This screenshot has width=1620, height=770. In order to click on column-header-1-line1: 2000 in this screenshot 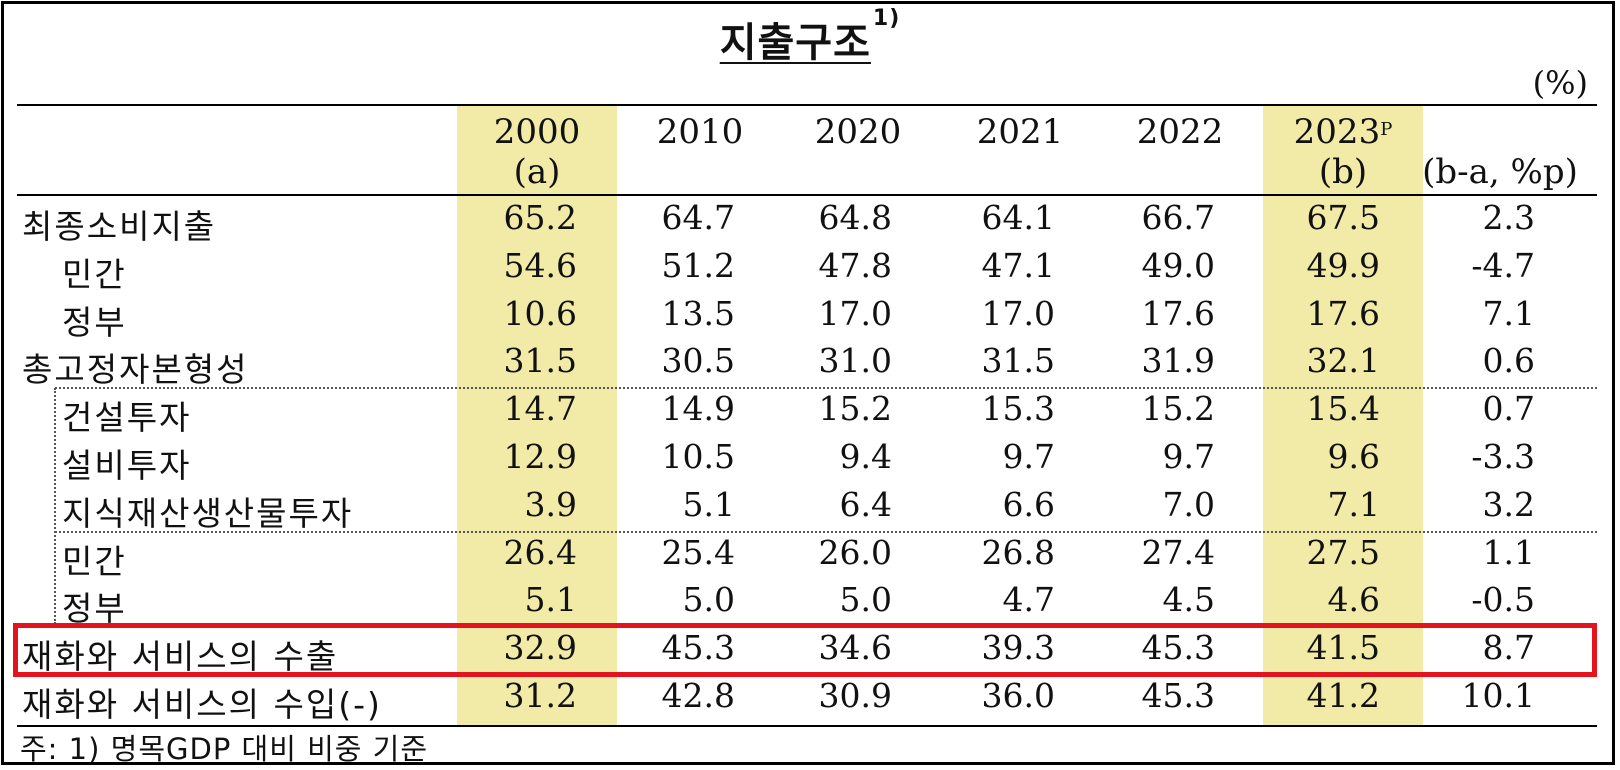, I will do `click(537, 132)`.